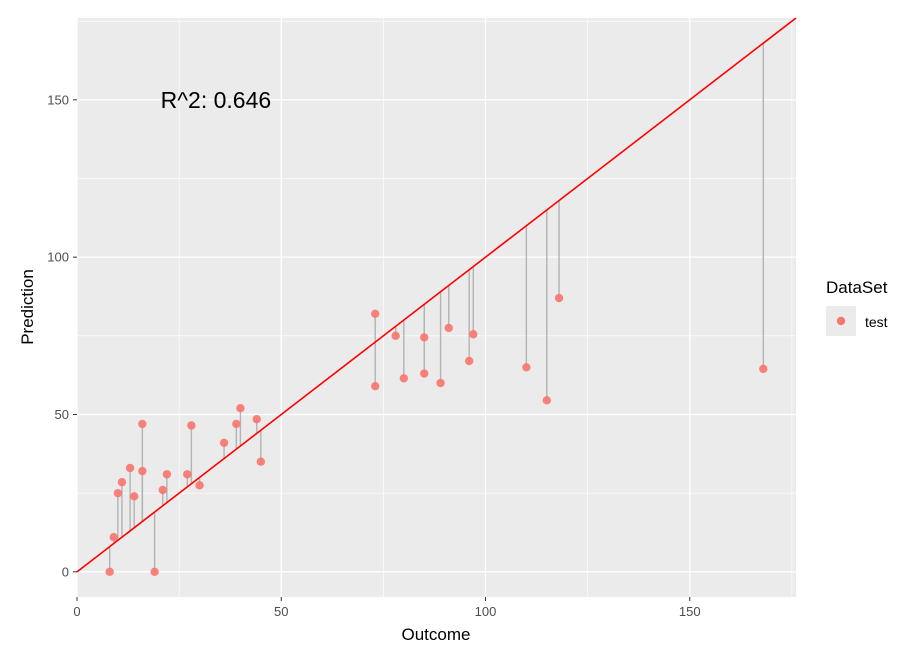 The image size is (905, 648). Describe the element at coordinates (857, 307) in the screenshot. I see `legend: DataSet test` at that location.